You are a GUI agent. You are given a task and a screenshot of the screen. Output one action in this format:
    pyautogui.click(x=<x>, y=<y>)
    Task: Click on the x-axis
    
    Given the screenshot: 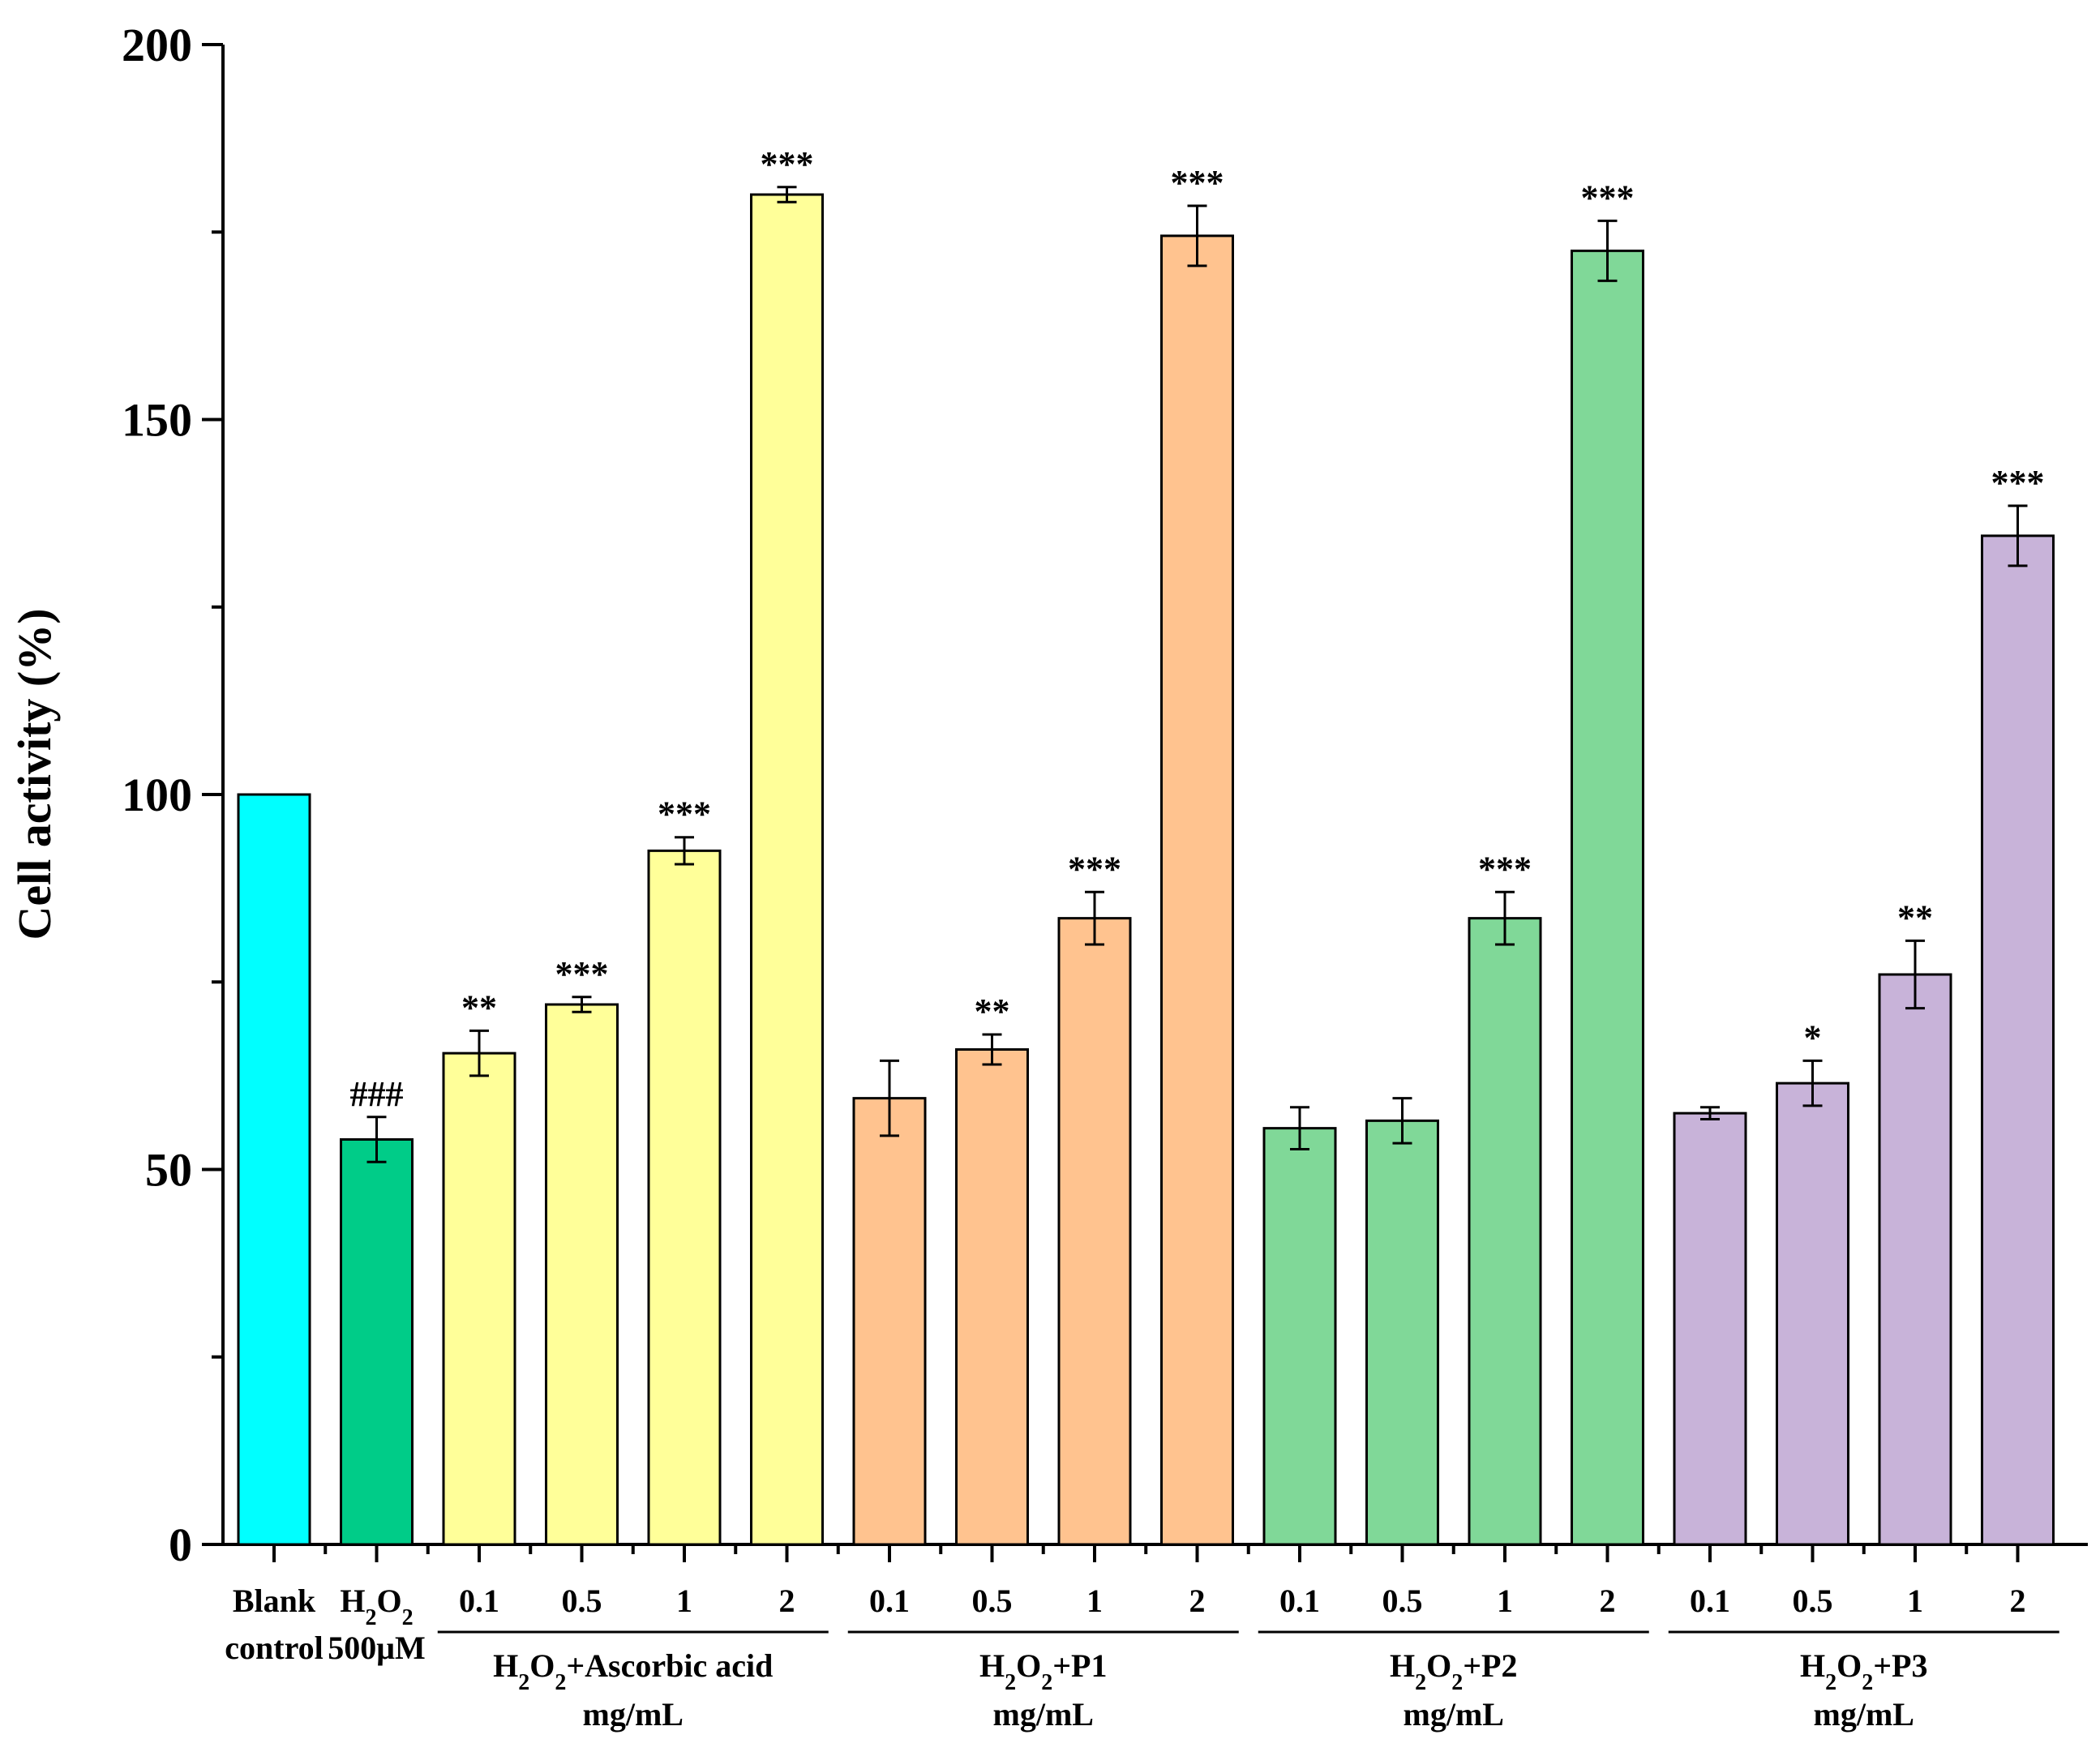 What is the action you would take?
    pyautogui.click(x=1156, y=1553)
    